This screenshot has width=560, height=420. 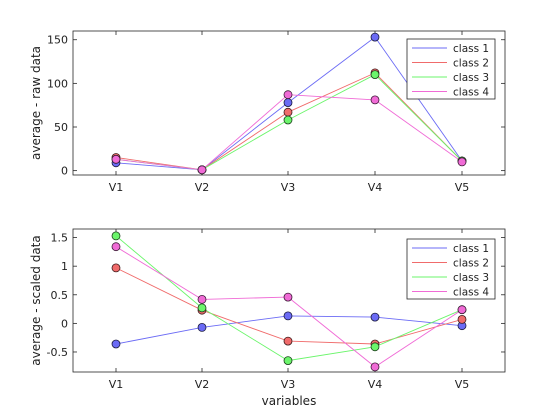 What do you see at coordinates (57, 352) in the screenshot?
I see `y-tick-label: -0.5` at bounding box center [57, 352].